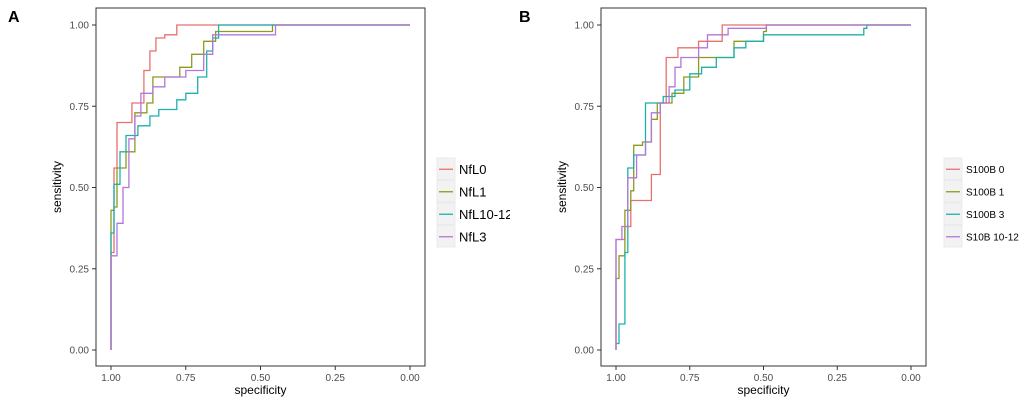 Image resolution: width=1021 pixels, height=408 pixels. Describe the element at coordinates (525, 17) in the screenshot. I see `panel-label: B` at that location.